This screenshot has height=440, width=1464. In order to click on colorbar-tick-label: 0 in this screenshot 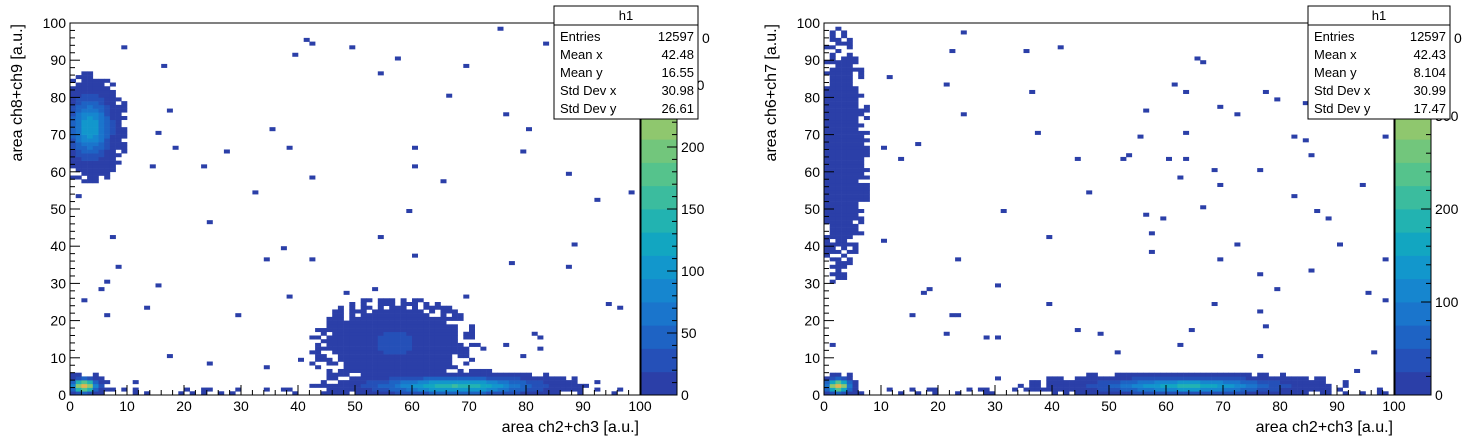, I will do `click(1439, 395)`.